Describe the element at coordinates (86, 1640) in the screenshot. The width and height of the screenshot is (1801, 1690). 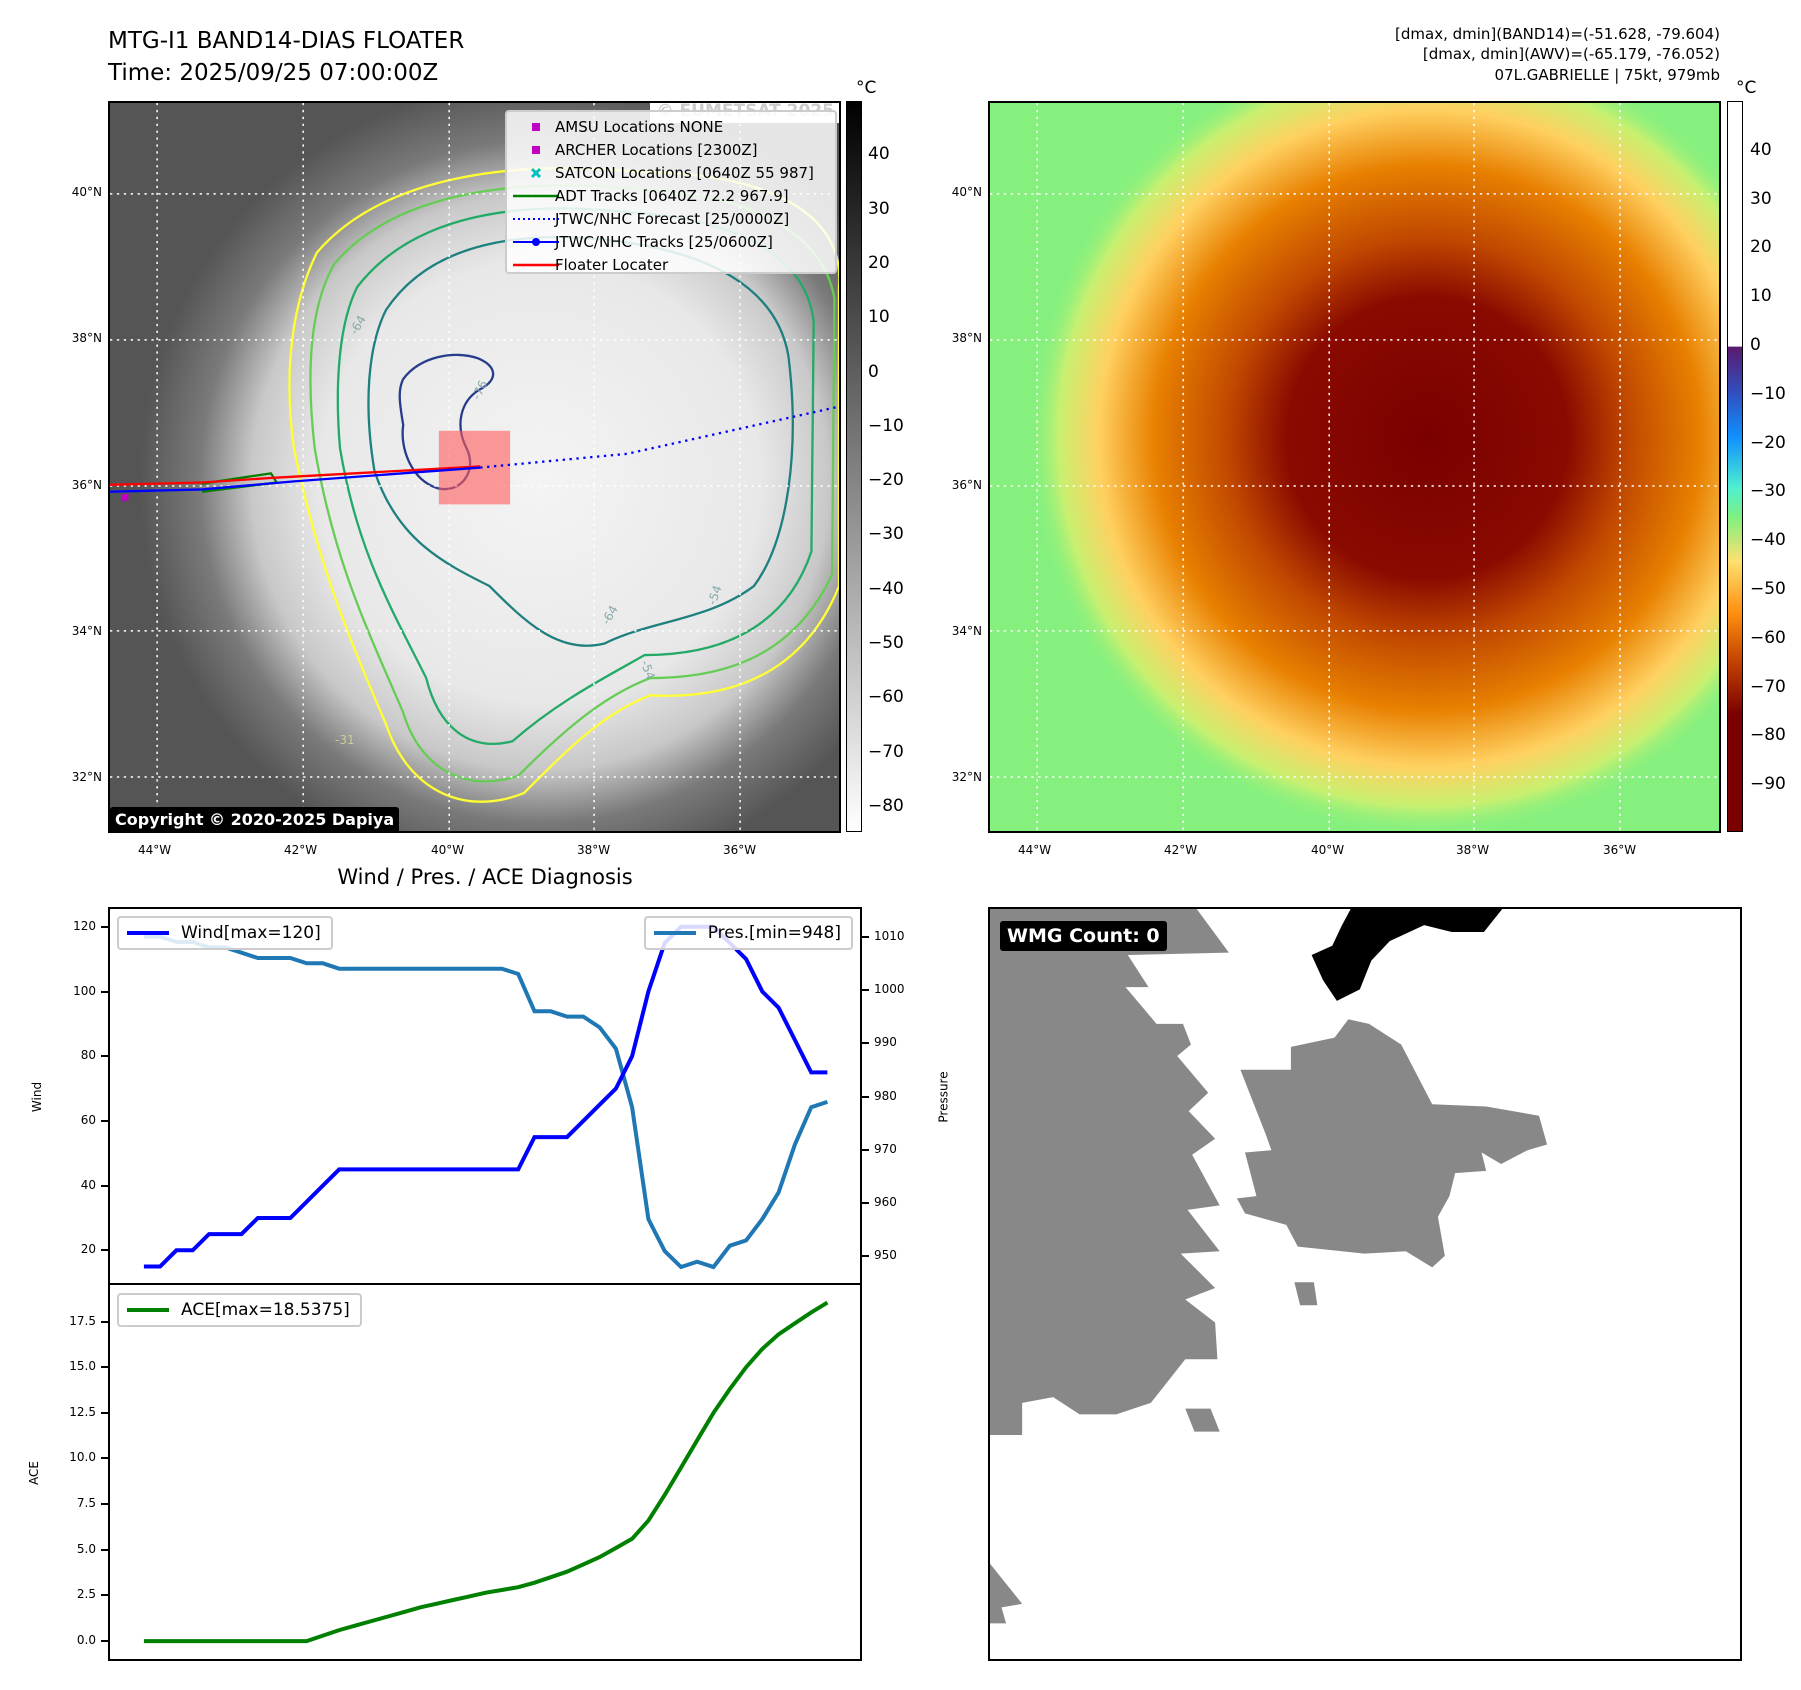
I see `y-tick-label: 0.0` at that location.